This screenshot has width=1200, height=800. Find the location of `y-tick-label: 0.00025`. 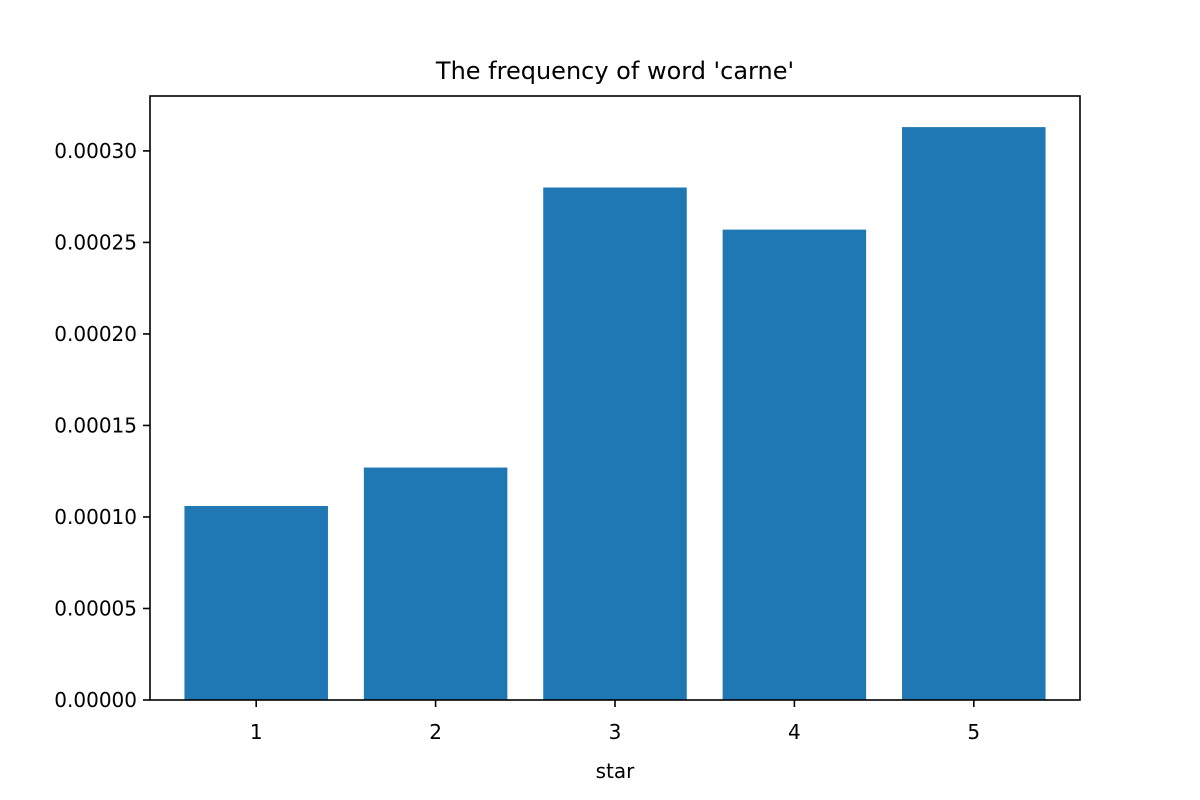

y-tick-label: 0.00025 is located at coordinates (95, 242).